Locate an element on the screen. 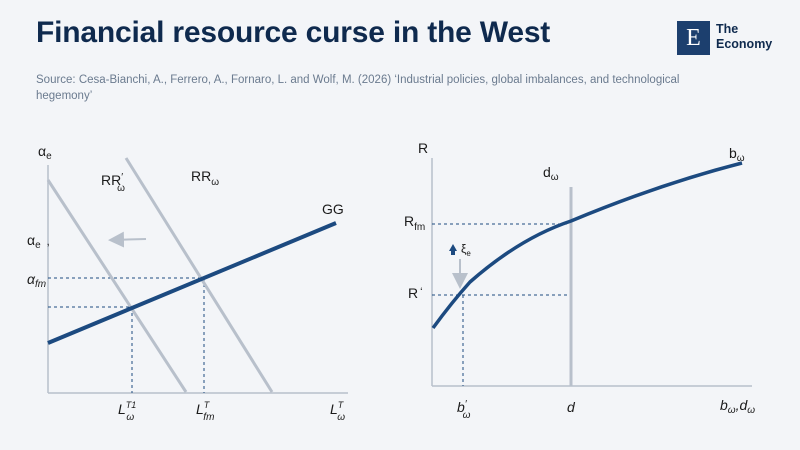 The width and height of the screenshot is (800, 450). b-omega-label: bω is located at coordinates (737, 154).